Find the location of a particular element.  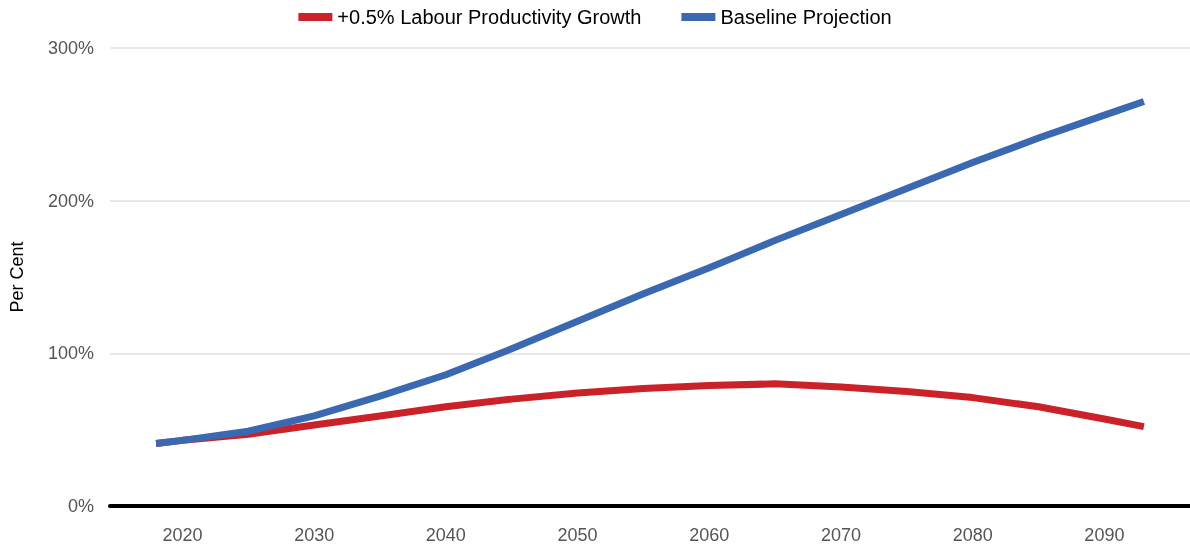

x-tick-label: 2030 is located at coordinates (314, 535).